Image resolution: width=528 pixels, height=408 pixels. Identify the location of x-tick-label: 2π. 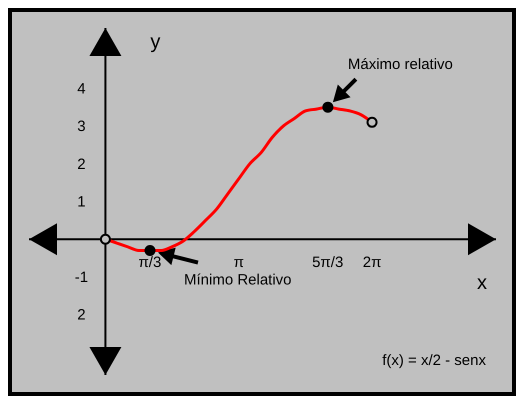
(372, 263).